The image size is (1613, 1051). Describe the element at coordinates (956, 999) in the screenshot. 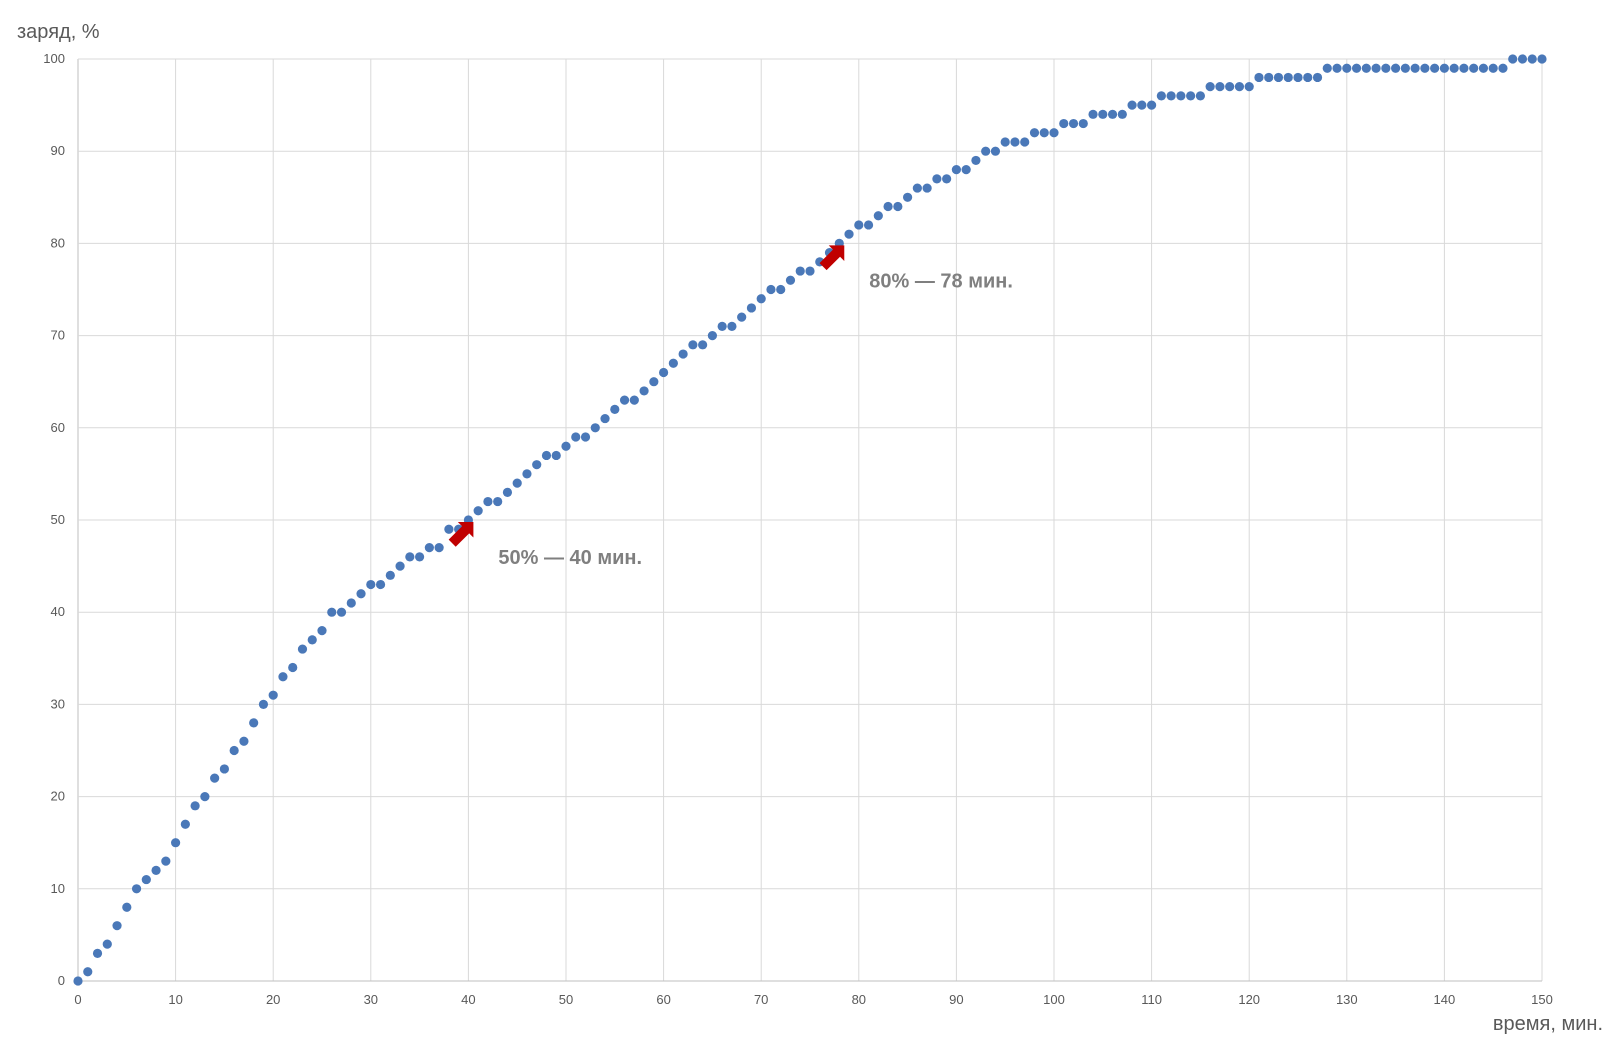

I see `x-tick-label: 90` at that location.